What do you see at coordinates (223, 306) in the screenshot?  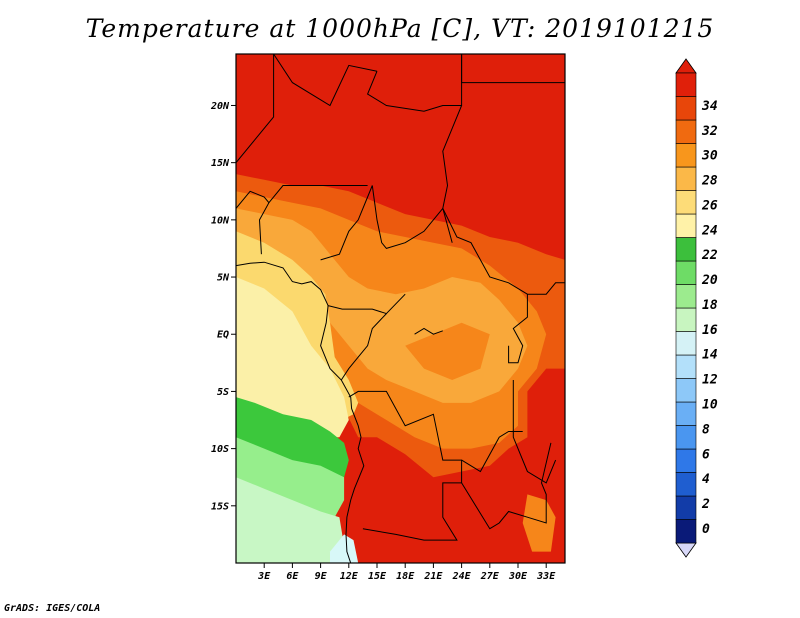 I see `latitude-axis: 20N 15N 10N 5N EQ 5S 10S 15S` at bounding box center [223, 306].